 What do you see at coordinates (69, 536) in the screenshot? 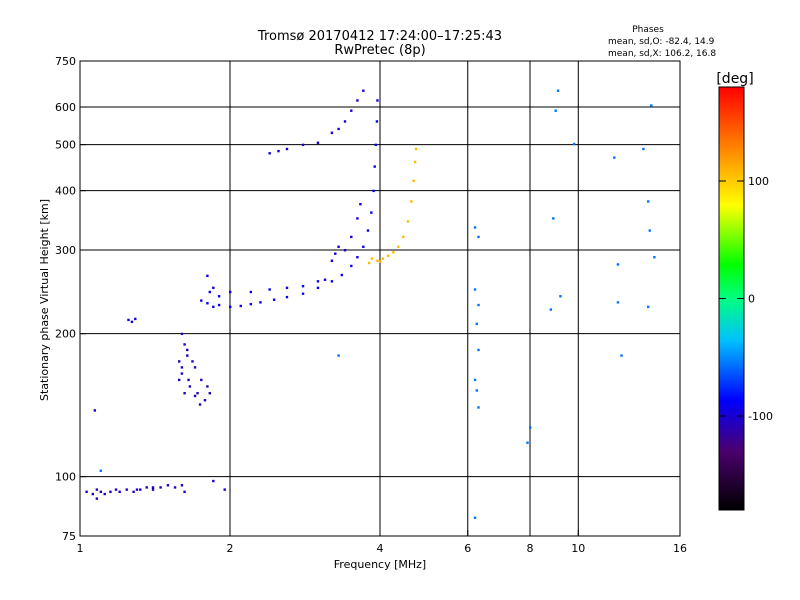
I see `y-tick-label: 75` at bounding box center [69, 536].